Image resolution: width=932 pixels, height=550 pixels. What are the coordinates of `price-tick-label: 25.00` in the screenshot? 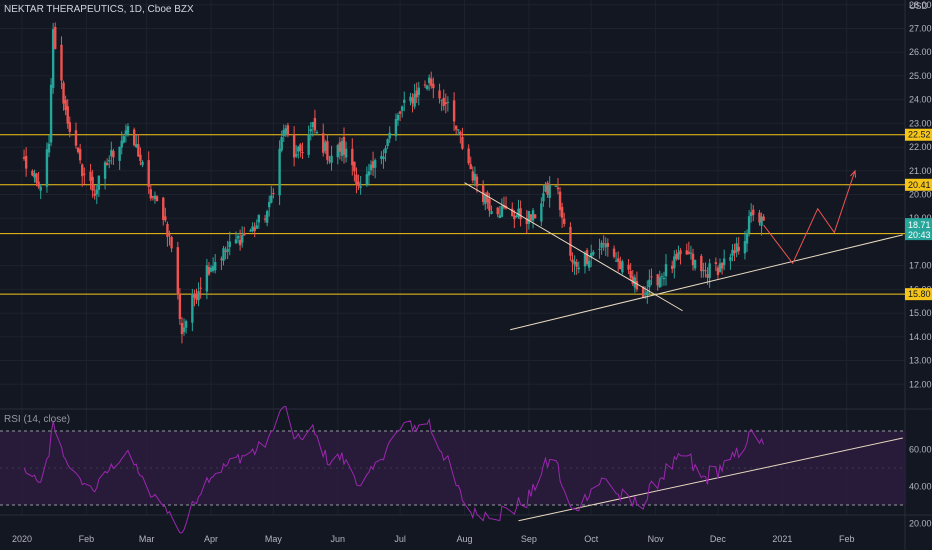 It's located at (920, 76).